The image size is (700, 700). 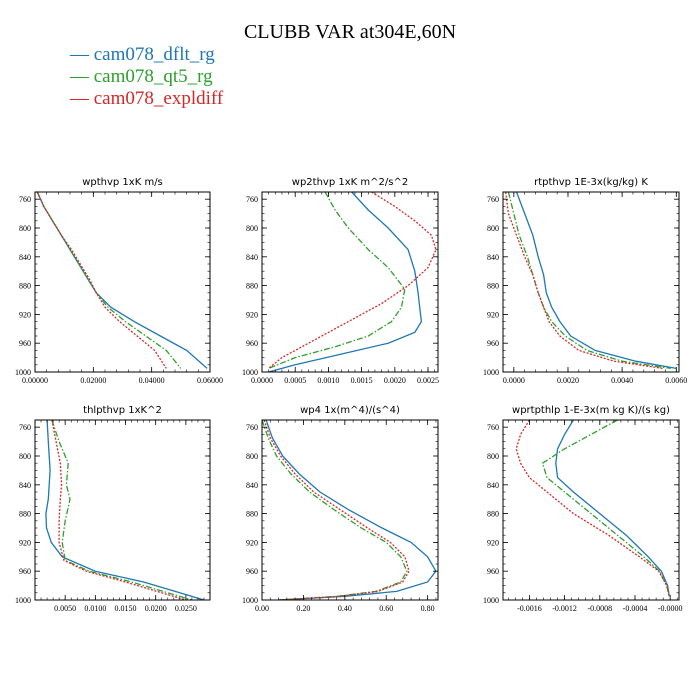 What do you see at coordinates (146, 98) in the screenshot?
I see `legend-label-2: — cam078_expldiff` at bounding box center [146, 98].